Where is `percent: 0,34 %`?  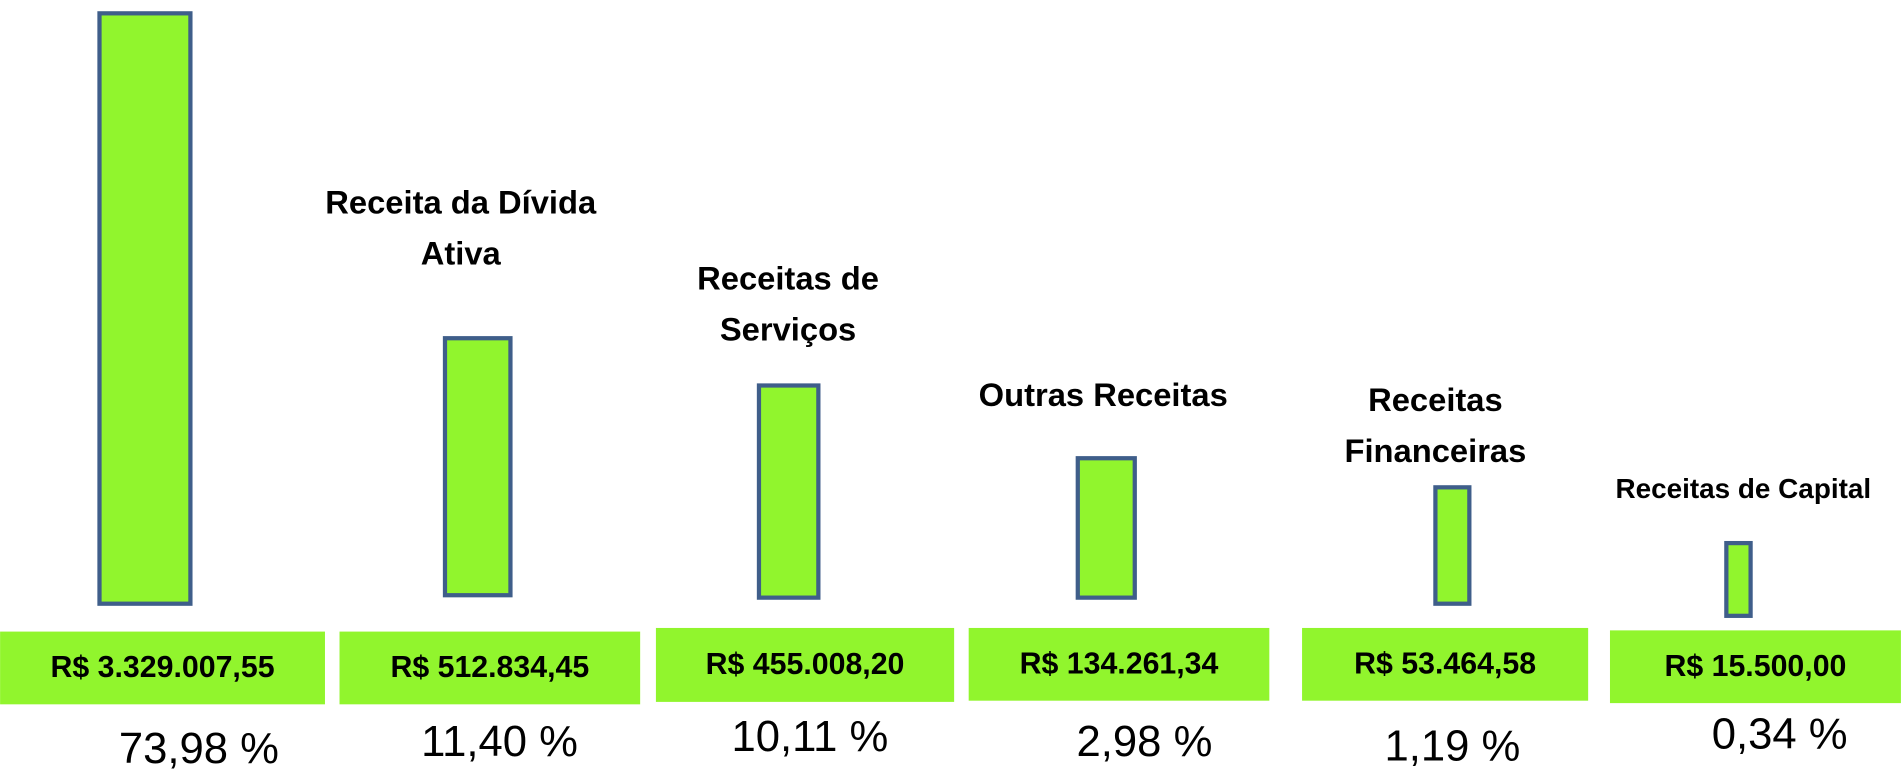 percent: 0,34 % is located at coordinates (1780, 734).